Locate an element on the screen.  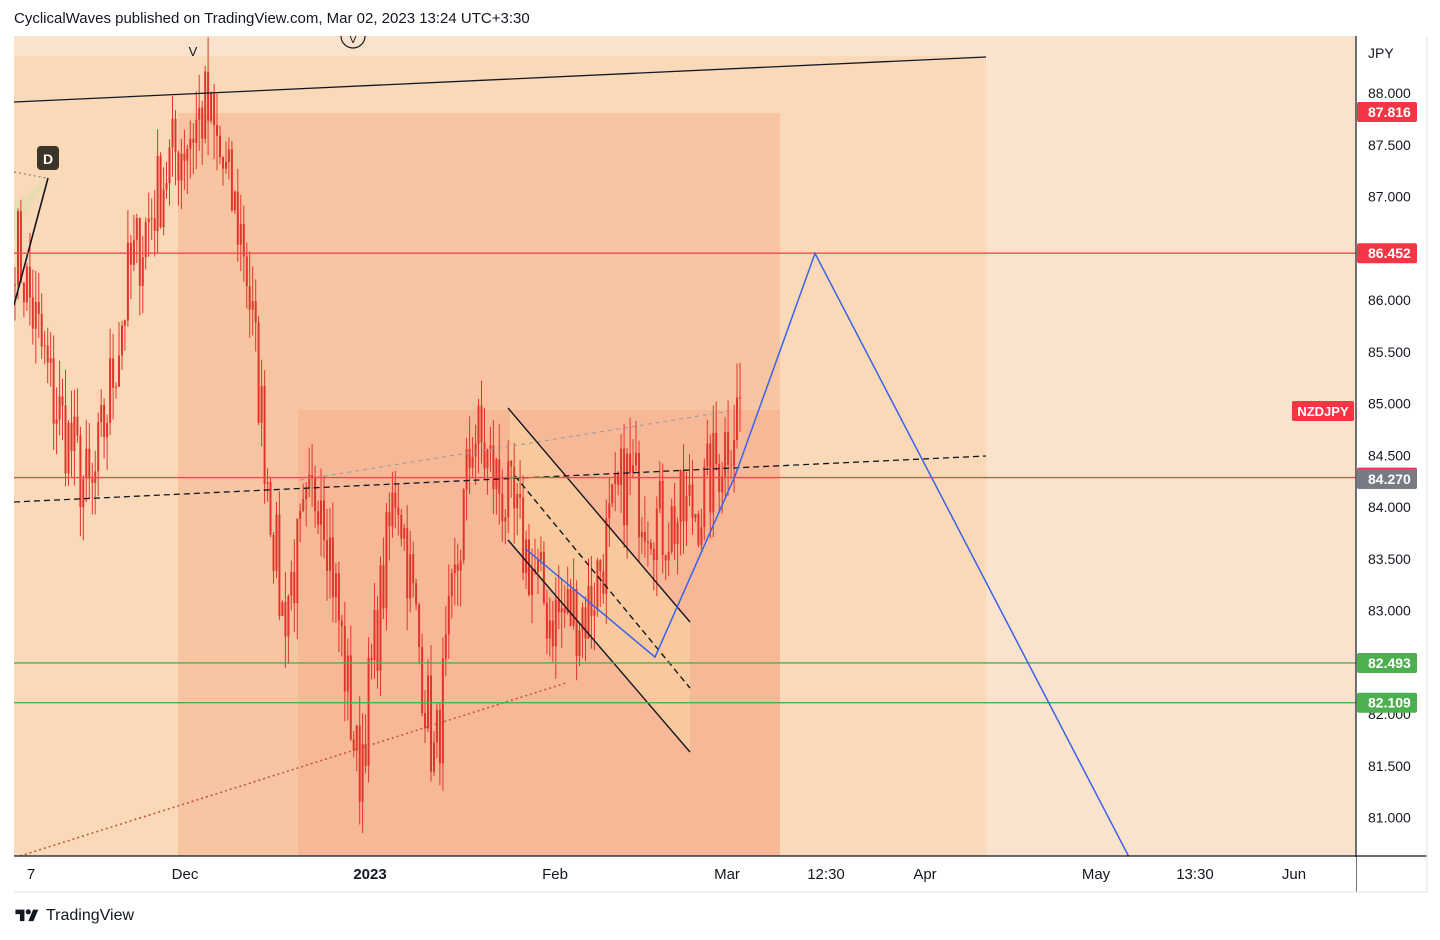
tradingview-logo-icon is located at coordinates (27, 915).